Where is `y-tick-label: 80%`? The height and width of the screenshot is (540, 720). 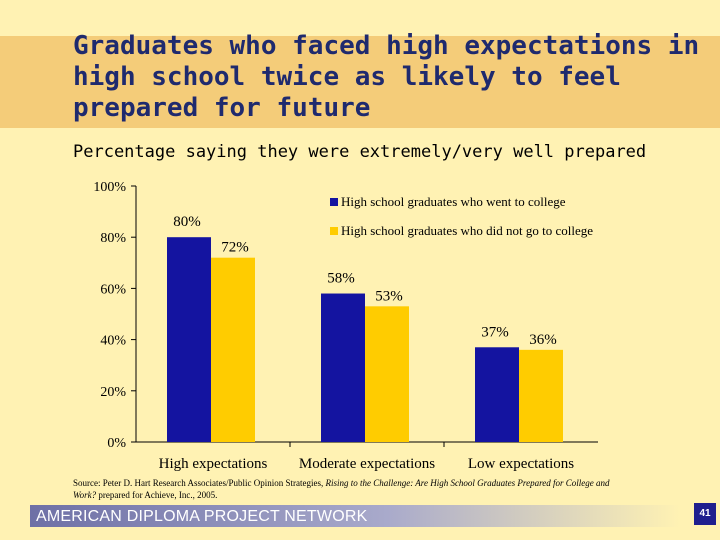
y-tick-label: 80% is located at coordinates (113, 238).